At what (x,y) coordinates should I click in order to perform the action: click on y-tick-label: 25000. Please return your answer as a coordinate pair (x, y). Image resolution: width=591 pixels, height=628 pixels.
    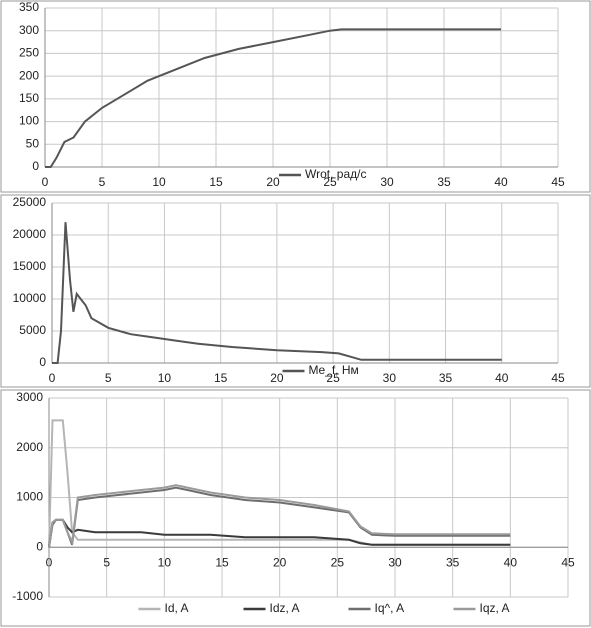
    Looking at the image, I should click on (30, 202).